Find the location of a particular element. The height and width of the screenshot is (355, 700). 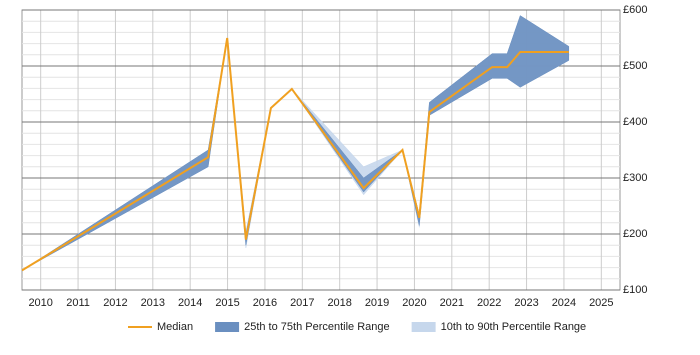

x-tick-label: 2018 is located at coordinates (339, 303).